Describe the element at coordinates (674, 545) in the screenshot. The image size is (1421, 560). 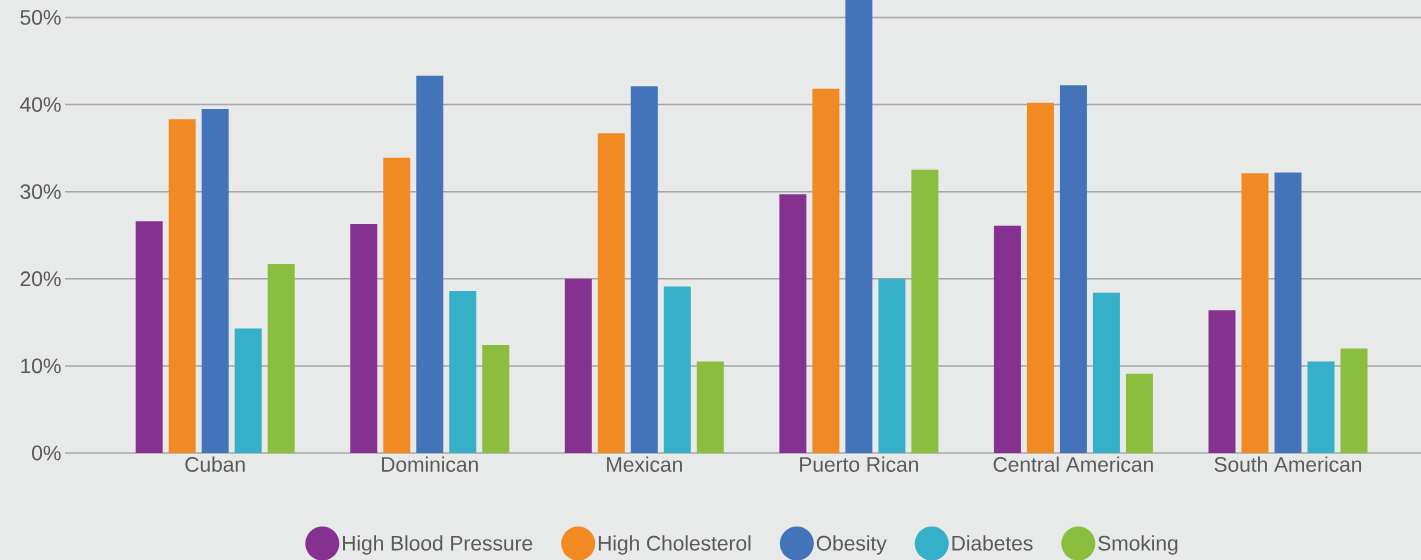
I see `legend-label: High Cholesterol` at that location.